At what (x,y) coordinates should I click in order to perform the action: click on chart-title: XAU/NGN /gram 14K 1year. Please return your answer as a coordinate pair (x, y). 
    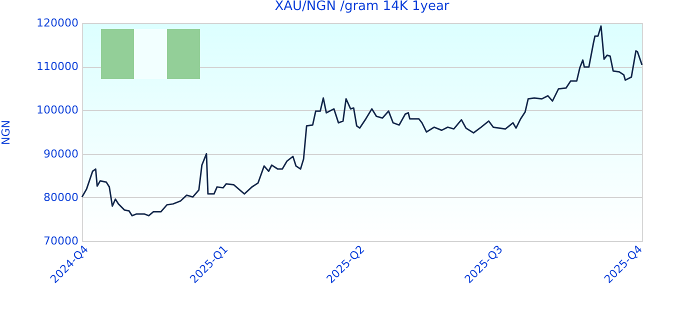
    Looking at the image, I should click on (362, 7).